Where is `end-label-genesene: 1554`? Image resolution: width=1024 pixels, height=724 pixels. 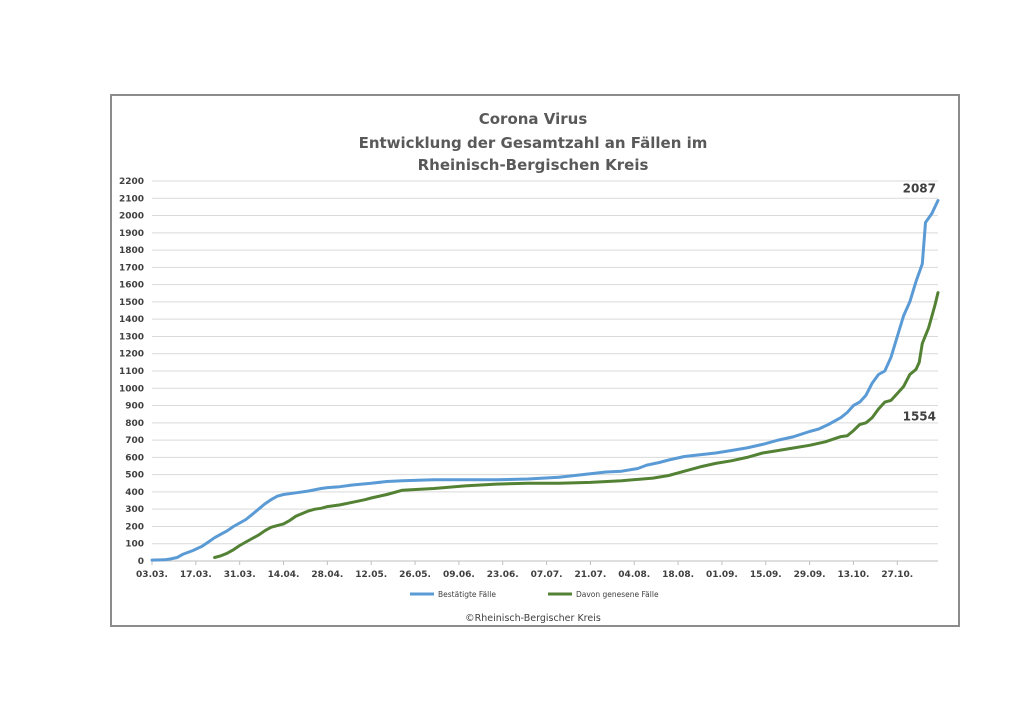
end-label-genesene: 1554 is located at coordinates (919, 417).